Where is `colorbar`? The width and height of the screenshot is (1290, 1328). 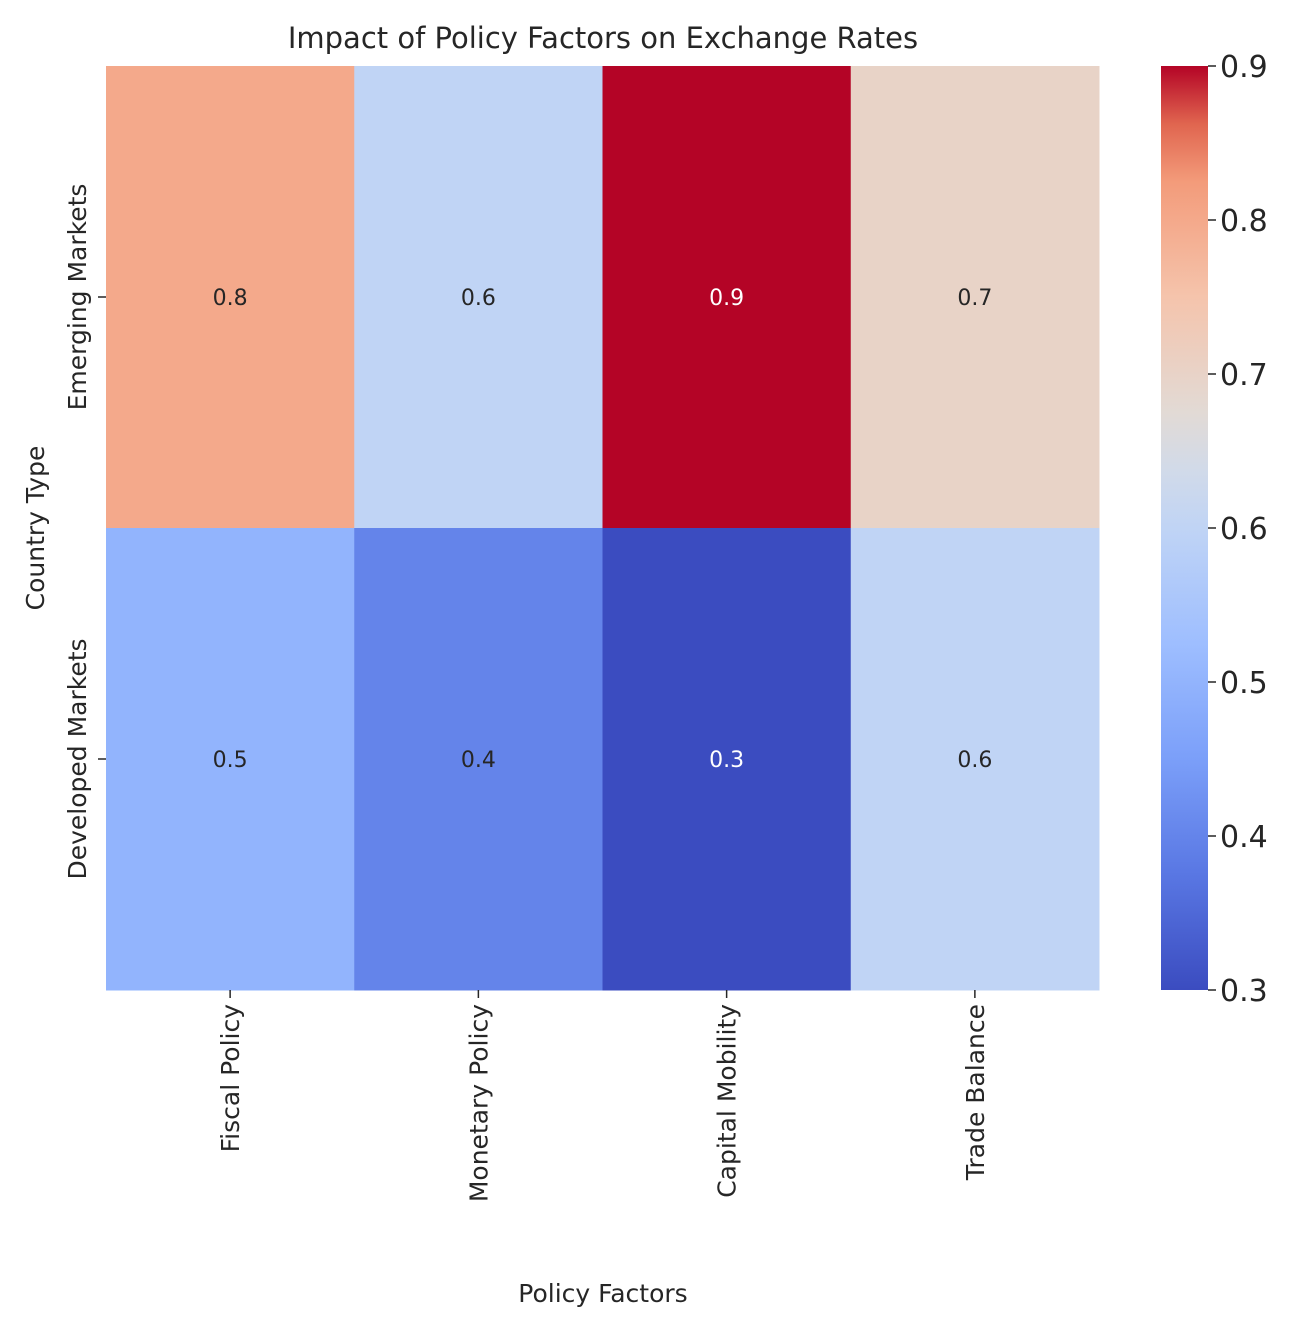
colorbar is located at coordinates (1184, 528).